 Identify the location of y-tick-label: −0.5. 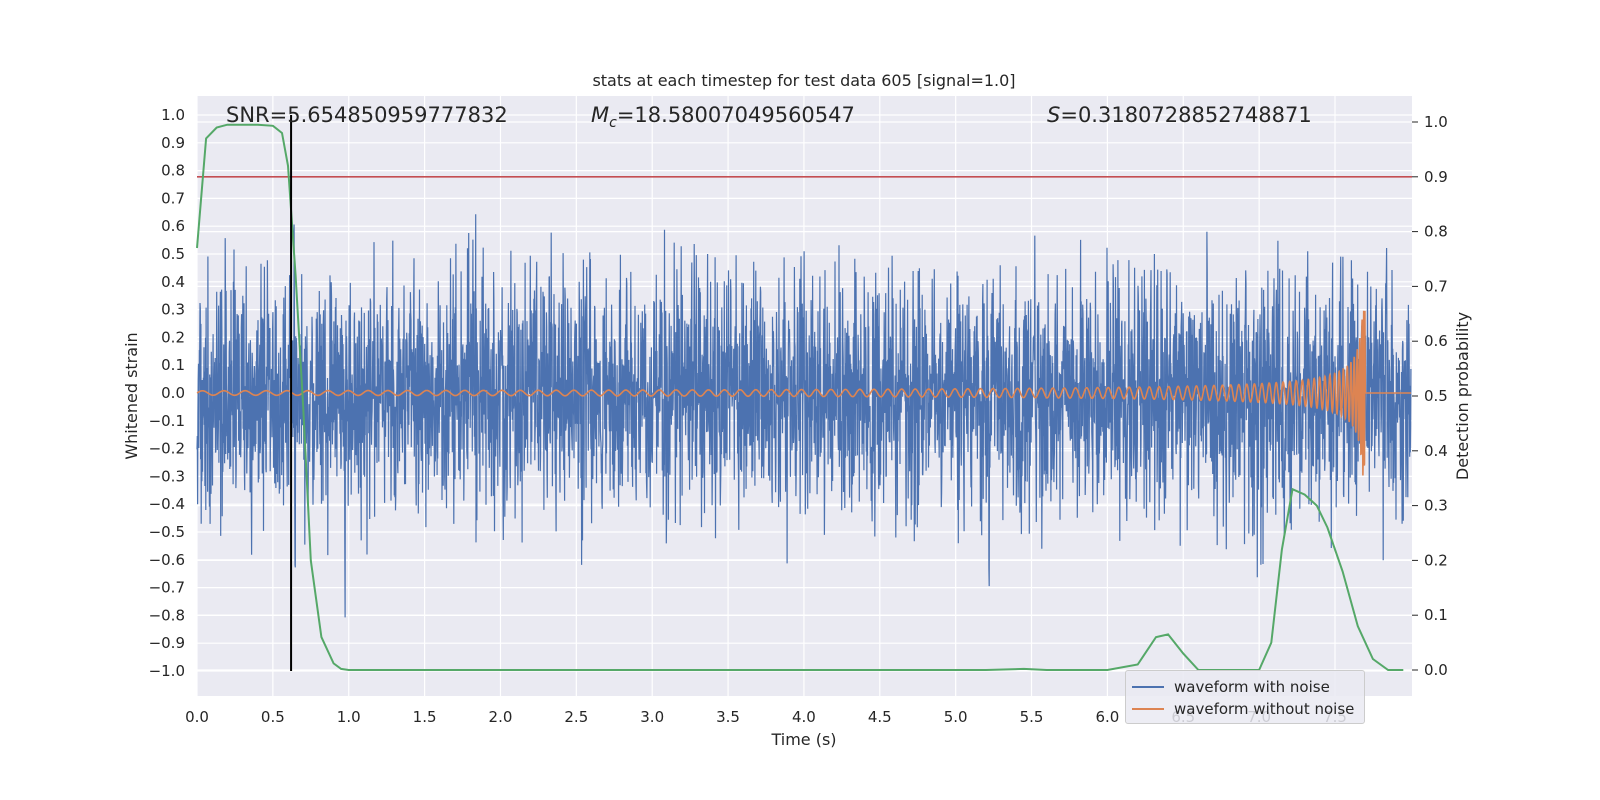
(167, 532).